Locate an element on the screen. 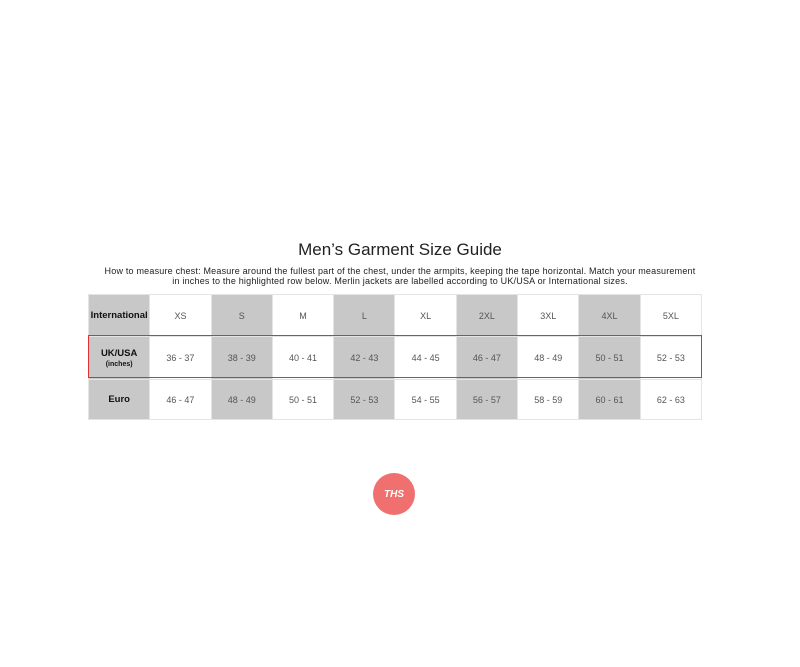  row-header: Euro is located at coordinates (119, 399).